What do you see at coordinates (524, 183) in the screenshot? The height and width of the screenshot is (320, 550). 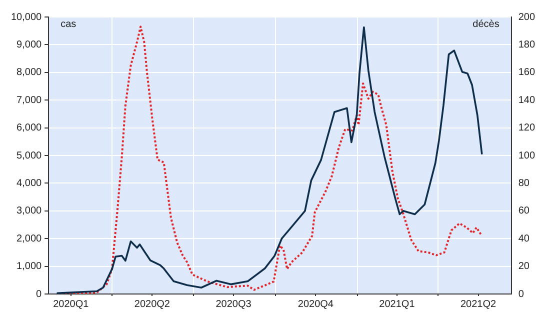 I see `y2-tick-label: 80` at bounding box center [524, 183].